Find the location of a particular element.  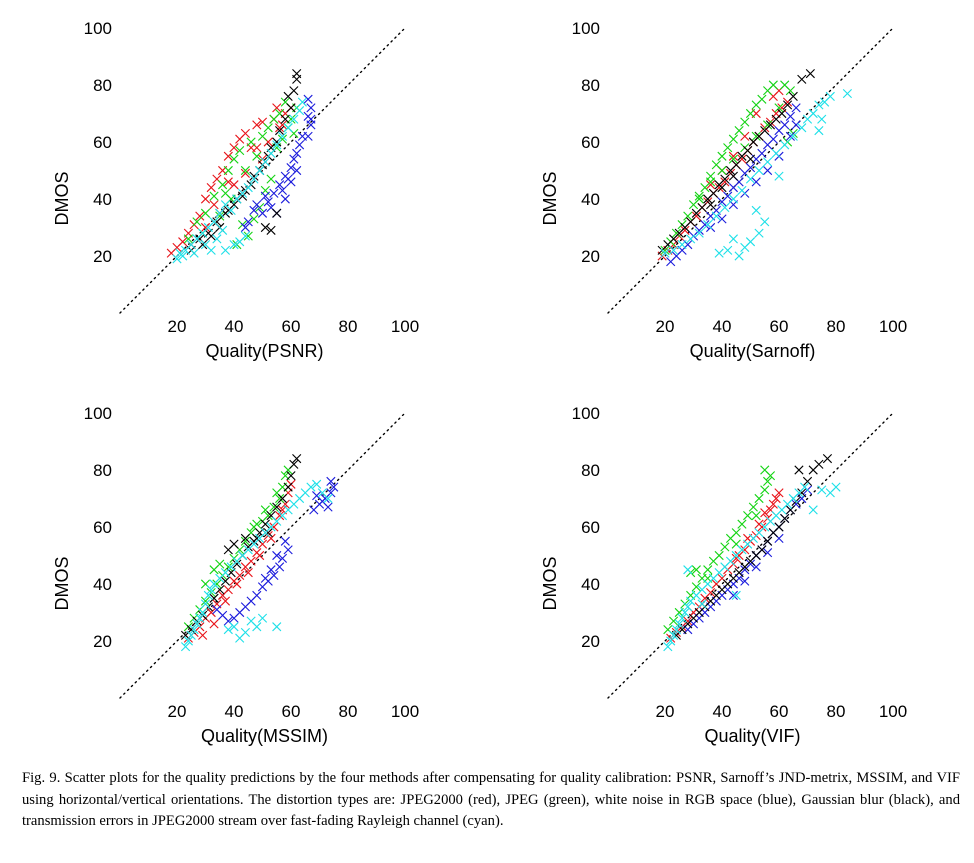

identity-line is located at coordinates (262, 555).